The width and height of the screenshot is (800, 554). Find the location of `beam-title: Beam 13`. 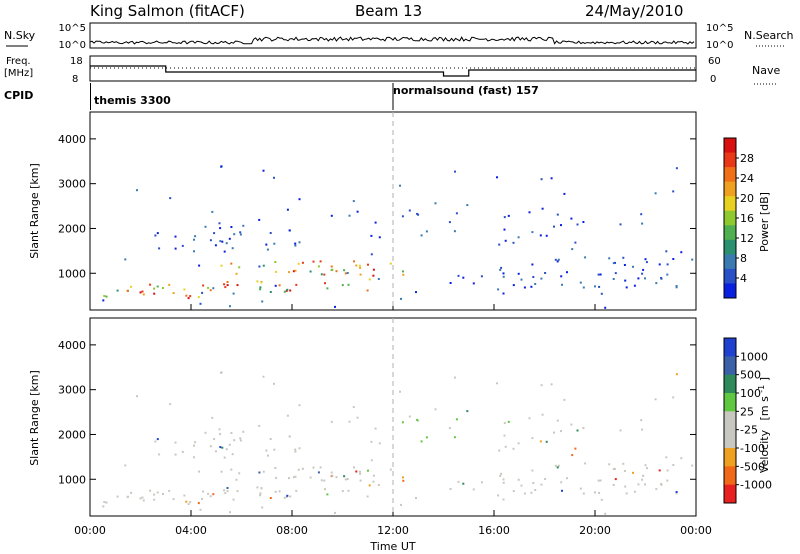

beam-title: Beam 13 is located at coordinates (388, 11).